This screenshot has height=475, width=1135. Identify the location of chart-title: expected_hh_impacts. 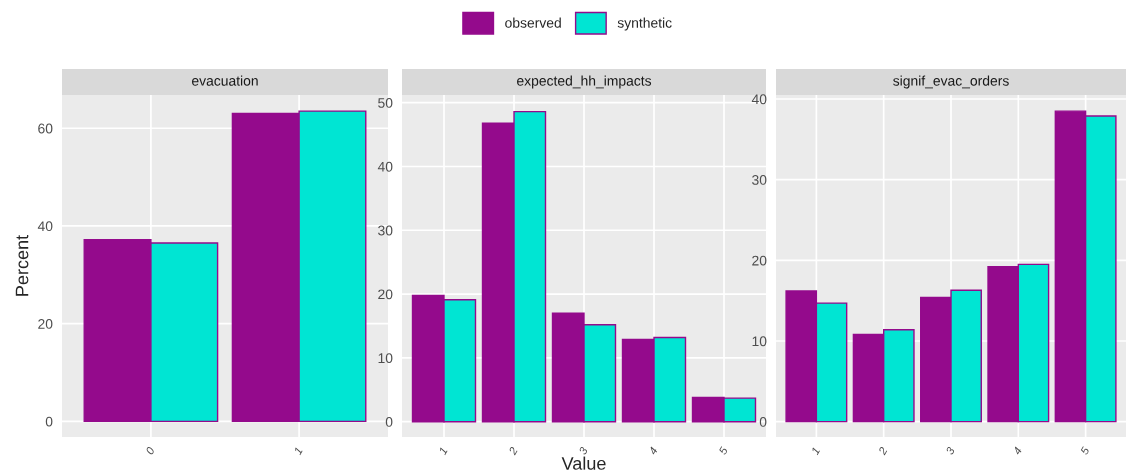
(584, 82).